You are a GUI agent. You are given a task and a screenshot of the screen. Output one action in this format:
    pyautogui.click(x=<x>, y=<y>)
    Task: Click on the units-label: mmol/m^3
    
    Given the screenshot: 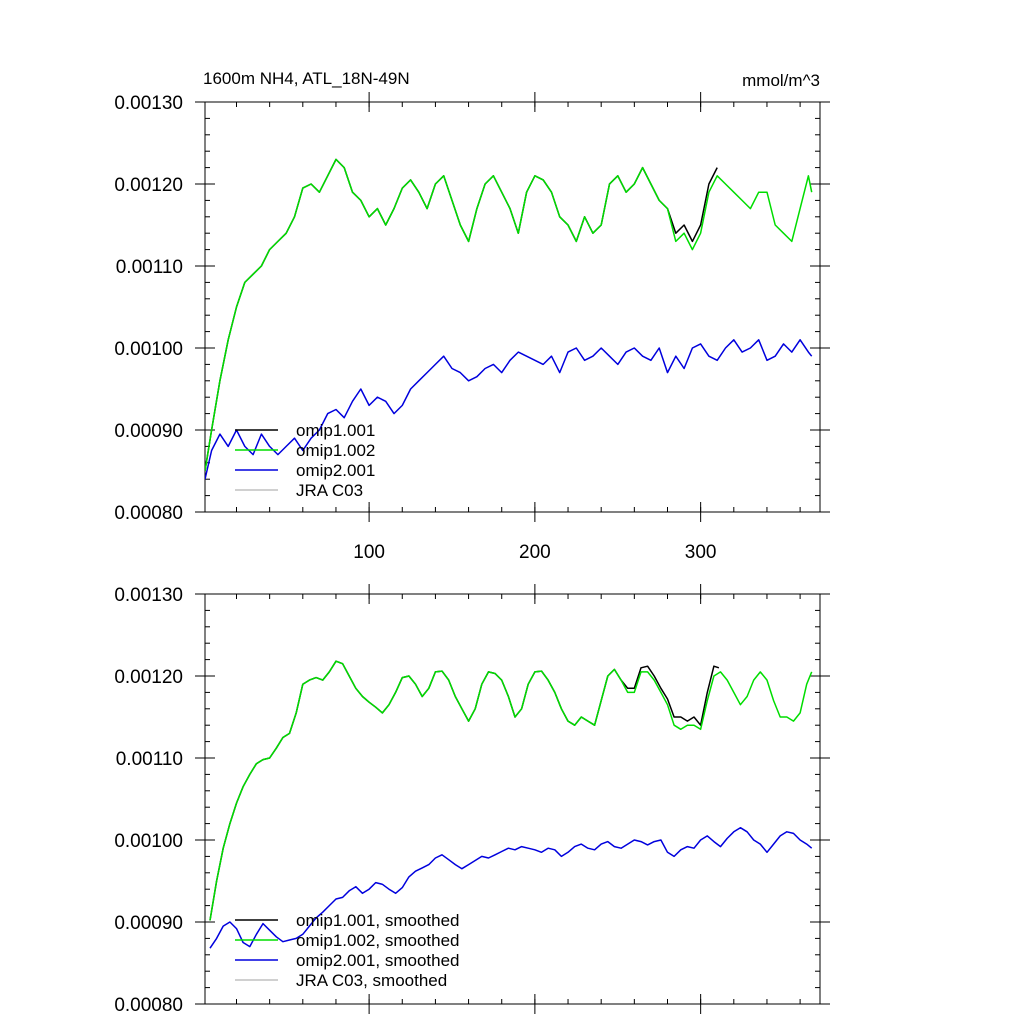 What is the action you would take?
    pyautogui.click(x=781, y=80)
    